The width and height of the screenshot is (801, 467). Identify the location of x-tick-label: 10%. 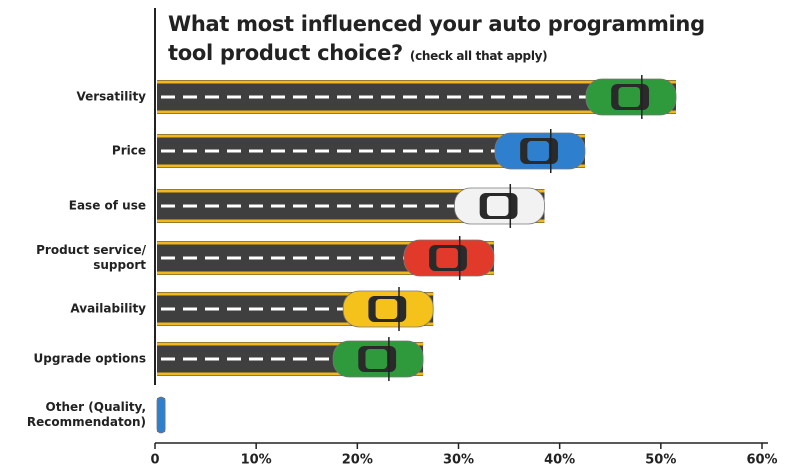
(256, 460).